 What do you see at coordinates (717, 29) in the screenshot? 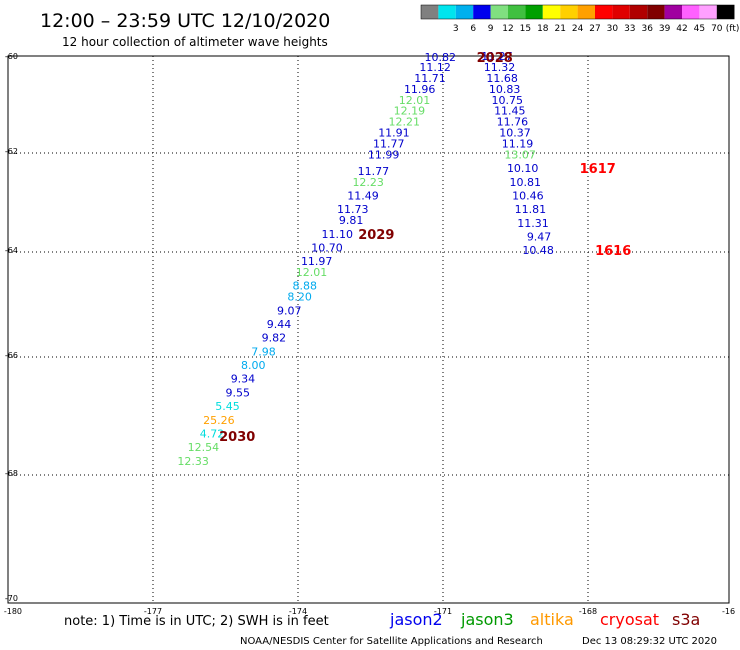
I see `colorbar-label: 70` at bounding box center [717, 29].